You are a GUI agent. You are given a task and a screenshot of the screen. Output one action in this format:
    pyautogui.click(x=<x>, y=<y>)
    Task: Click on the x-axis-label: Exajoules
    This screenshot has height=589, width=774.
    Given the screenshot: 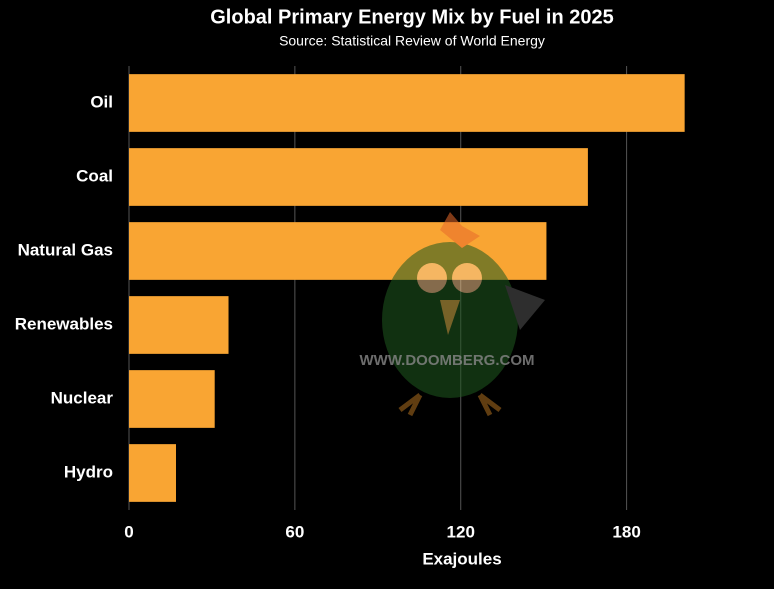 What is the action you would take?
    pyautogui.click(x=461, y=558)
    